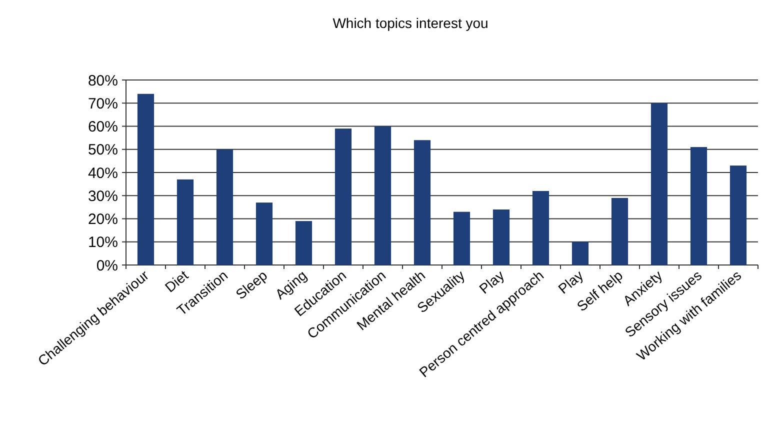  Describe the element at coordinates (103, 196) in the screenshot. I see `y-tick-label: 30%` at that location.